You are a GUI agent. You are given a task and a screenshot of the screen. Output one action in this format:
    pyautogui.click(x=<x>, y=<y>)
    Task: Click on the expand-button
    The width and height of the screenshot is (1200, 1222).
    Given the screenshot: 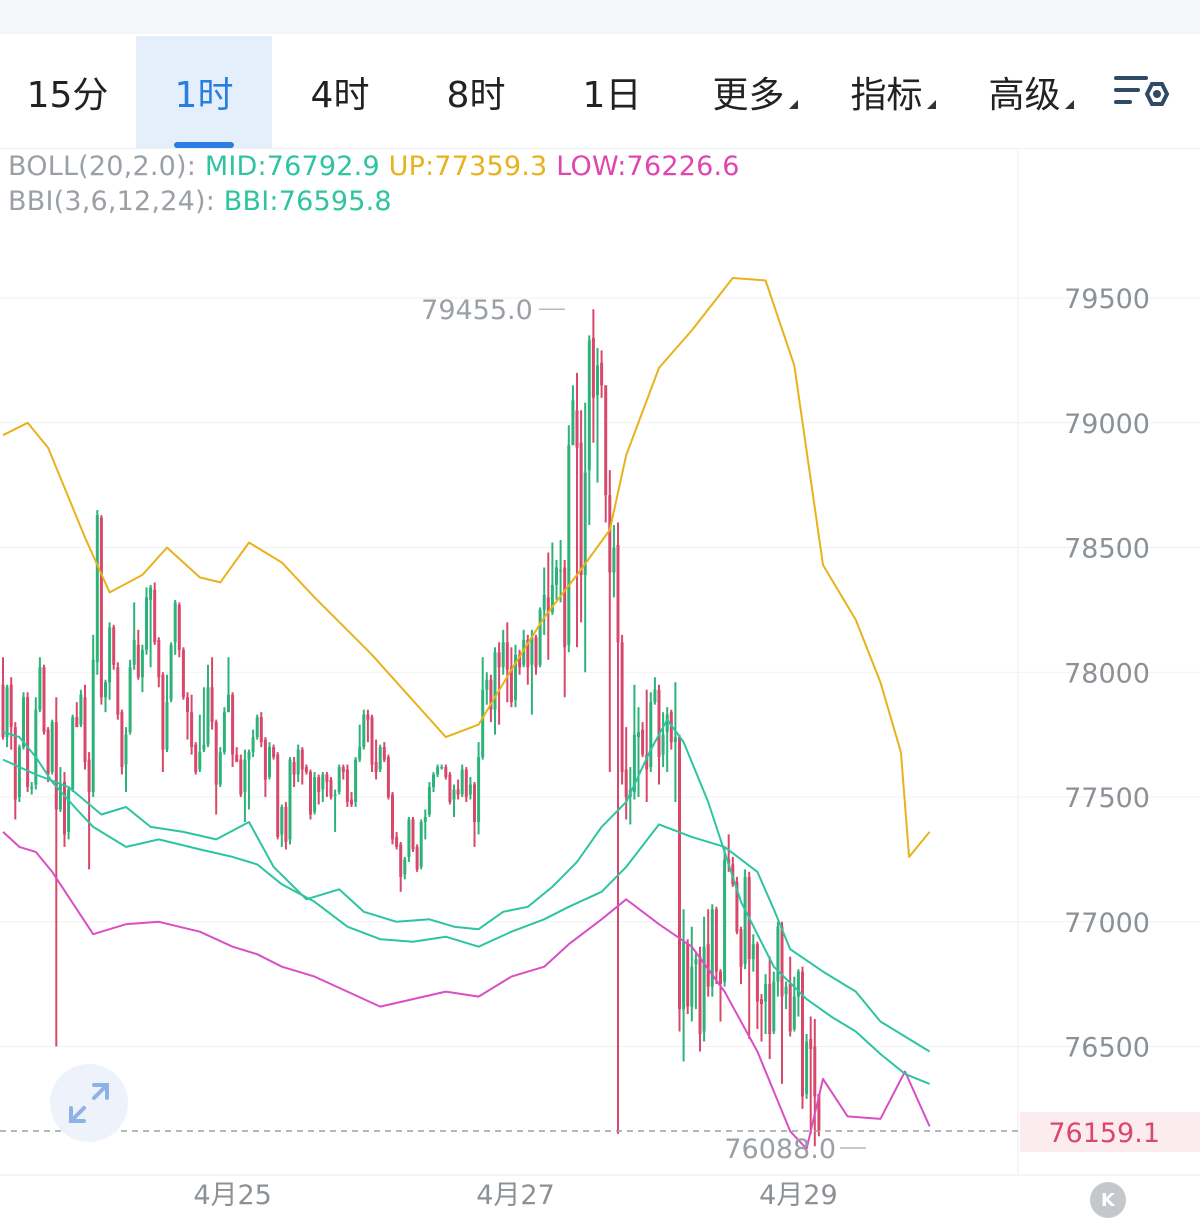 What is the action you would take?
    pyautogui.click(x=89, y=1103)
    